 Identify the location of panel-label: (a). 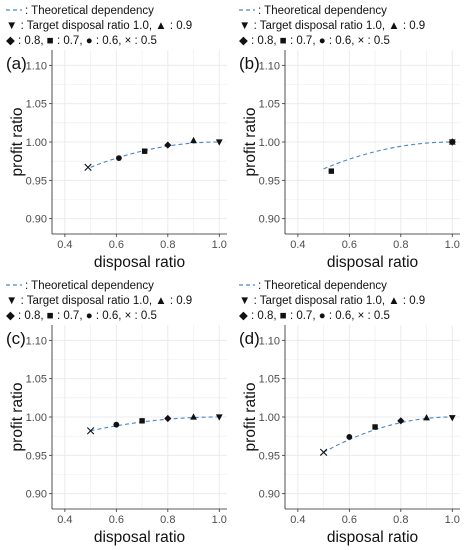
(16, 63).